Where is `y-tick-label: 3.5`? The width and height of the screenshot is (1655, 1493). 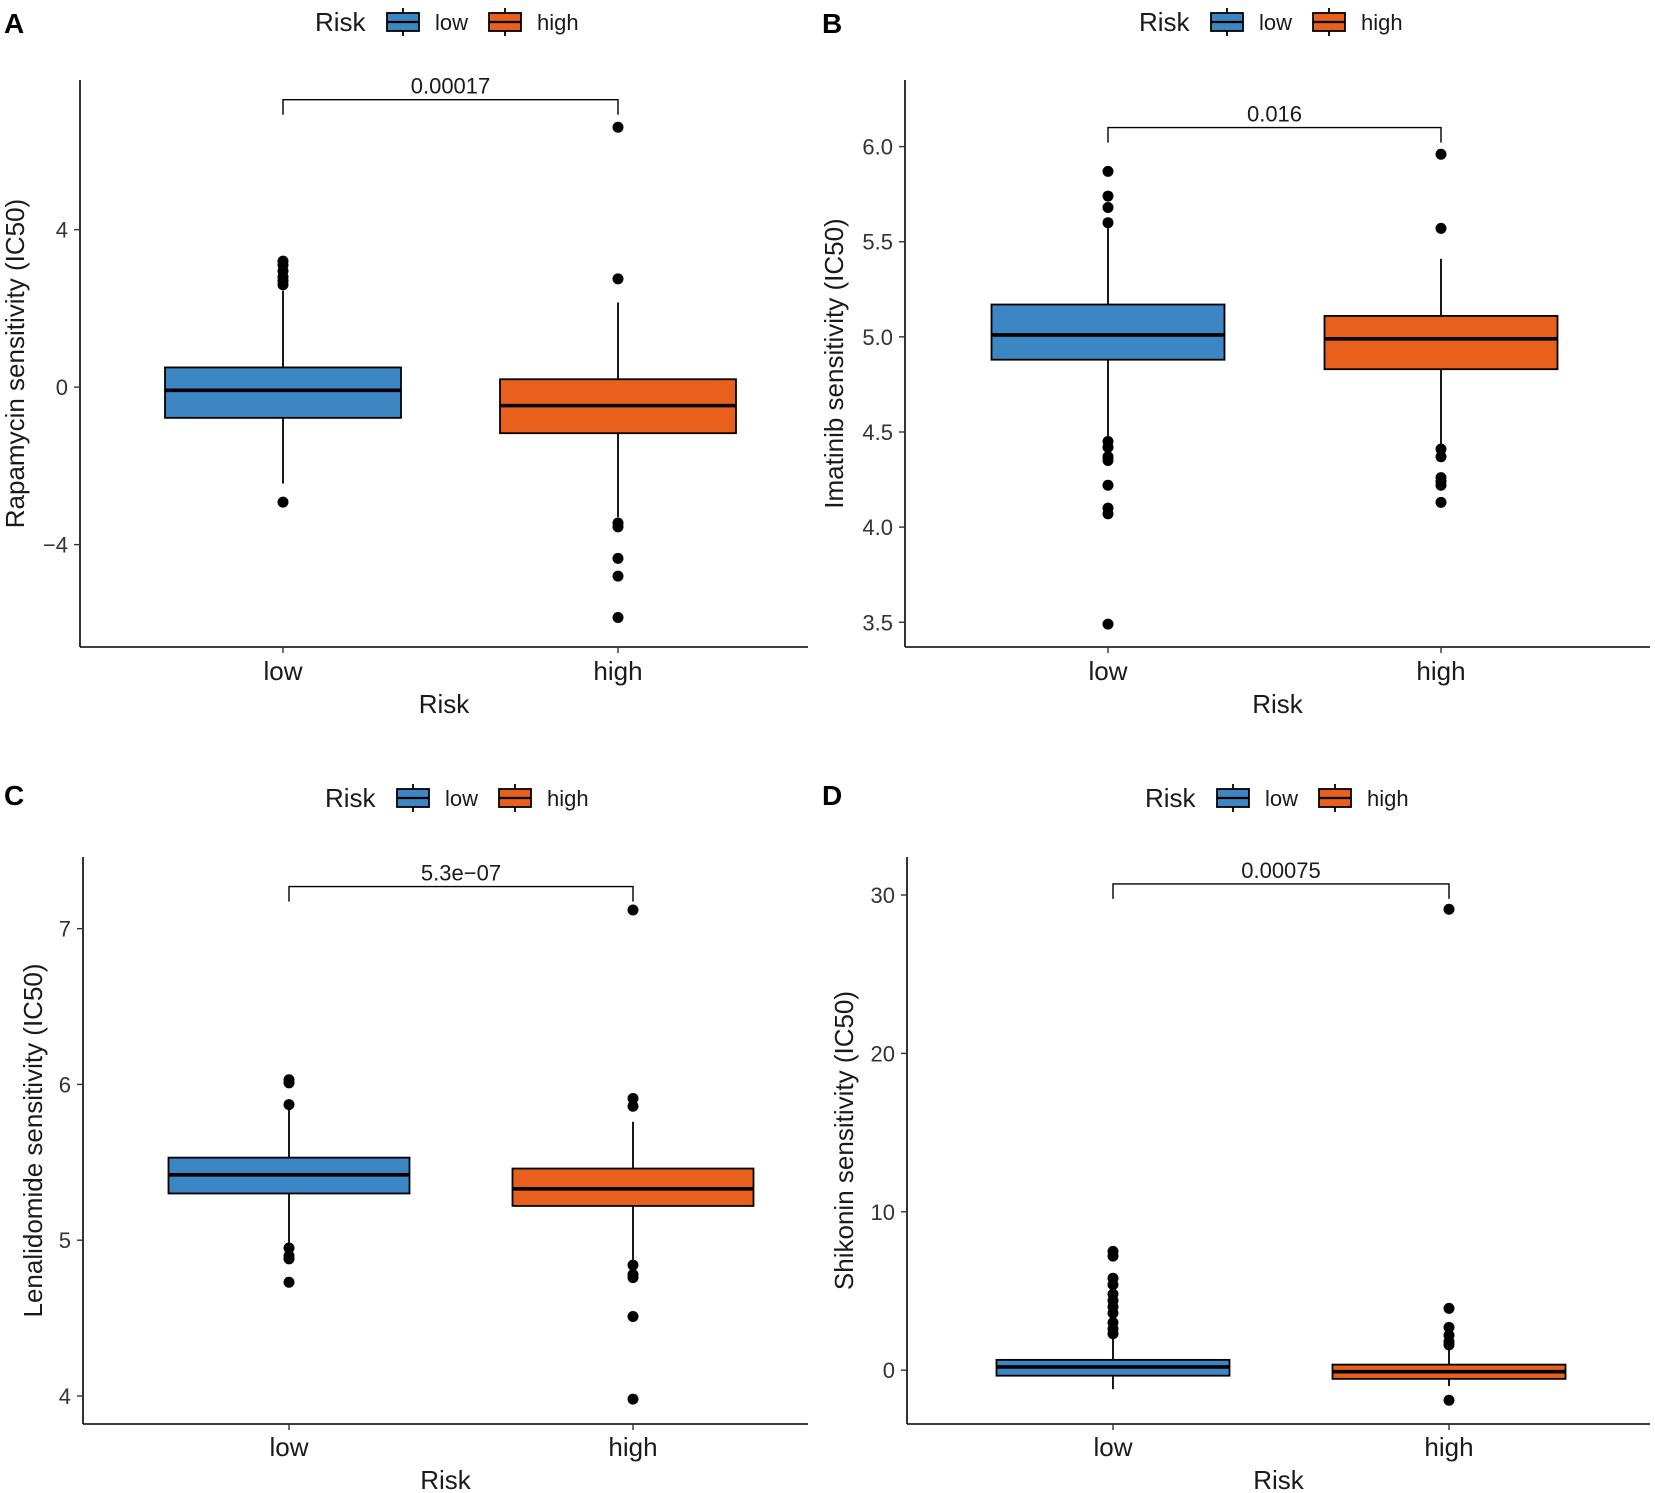
y-tick-label: 3.5 is located at coordinates (877, 622).